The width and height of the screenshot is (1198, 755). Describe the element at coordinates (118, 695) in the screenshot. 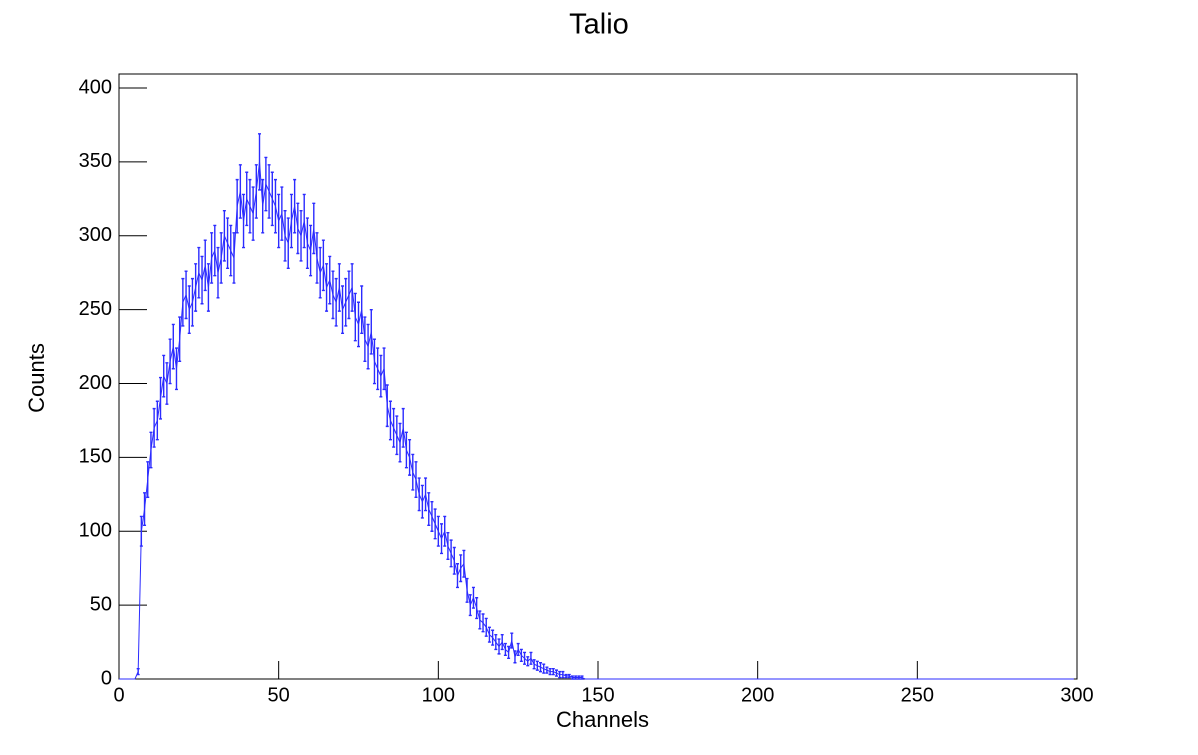

I see `x-tick-label: 0` at that location.